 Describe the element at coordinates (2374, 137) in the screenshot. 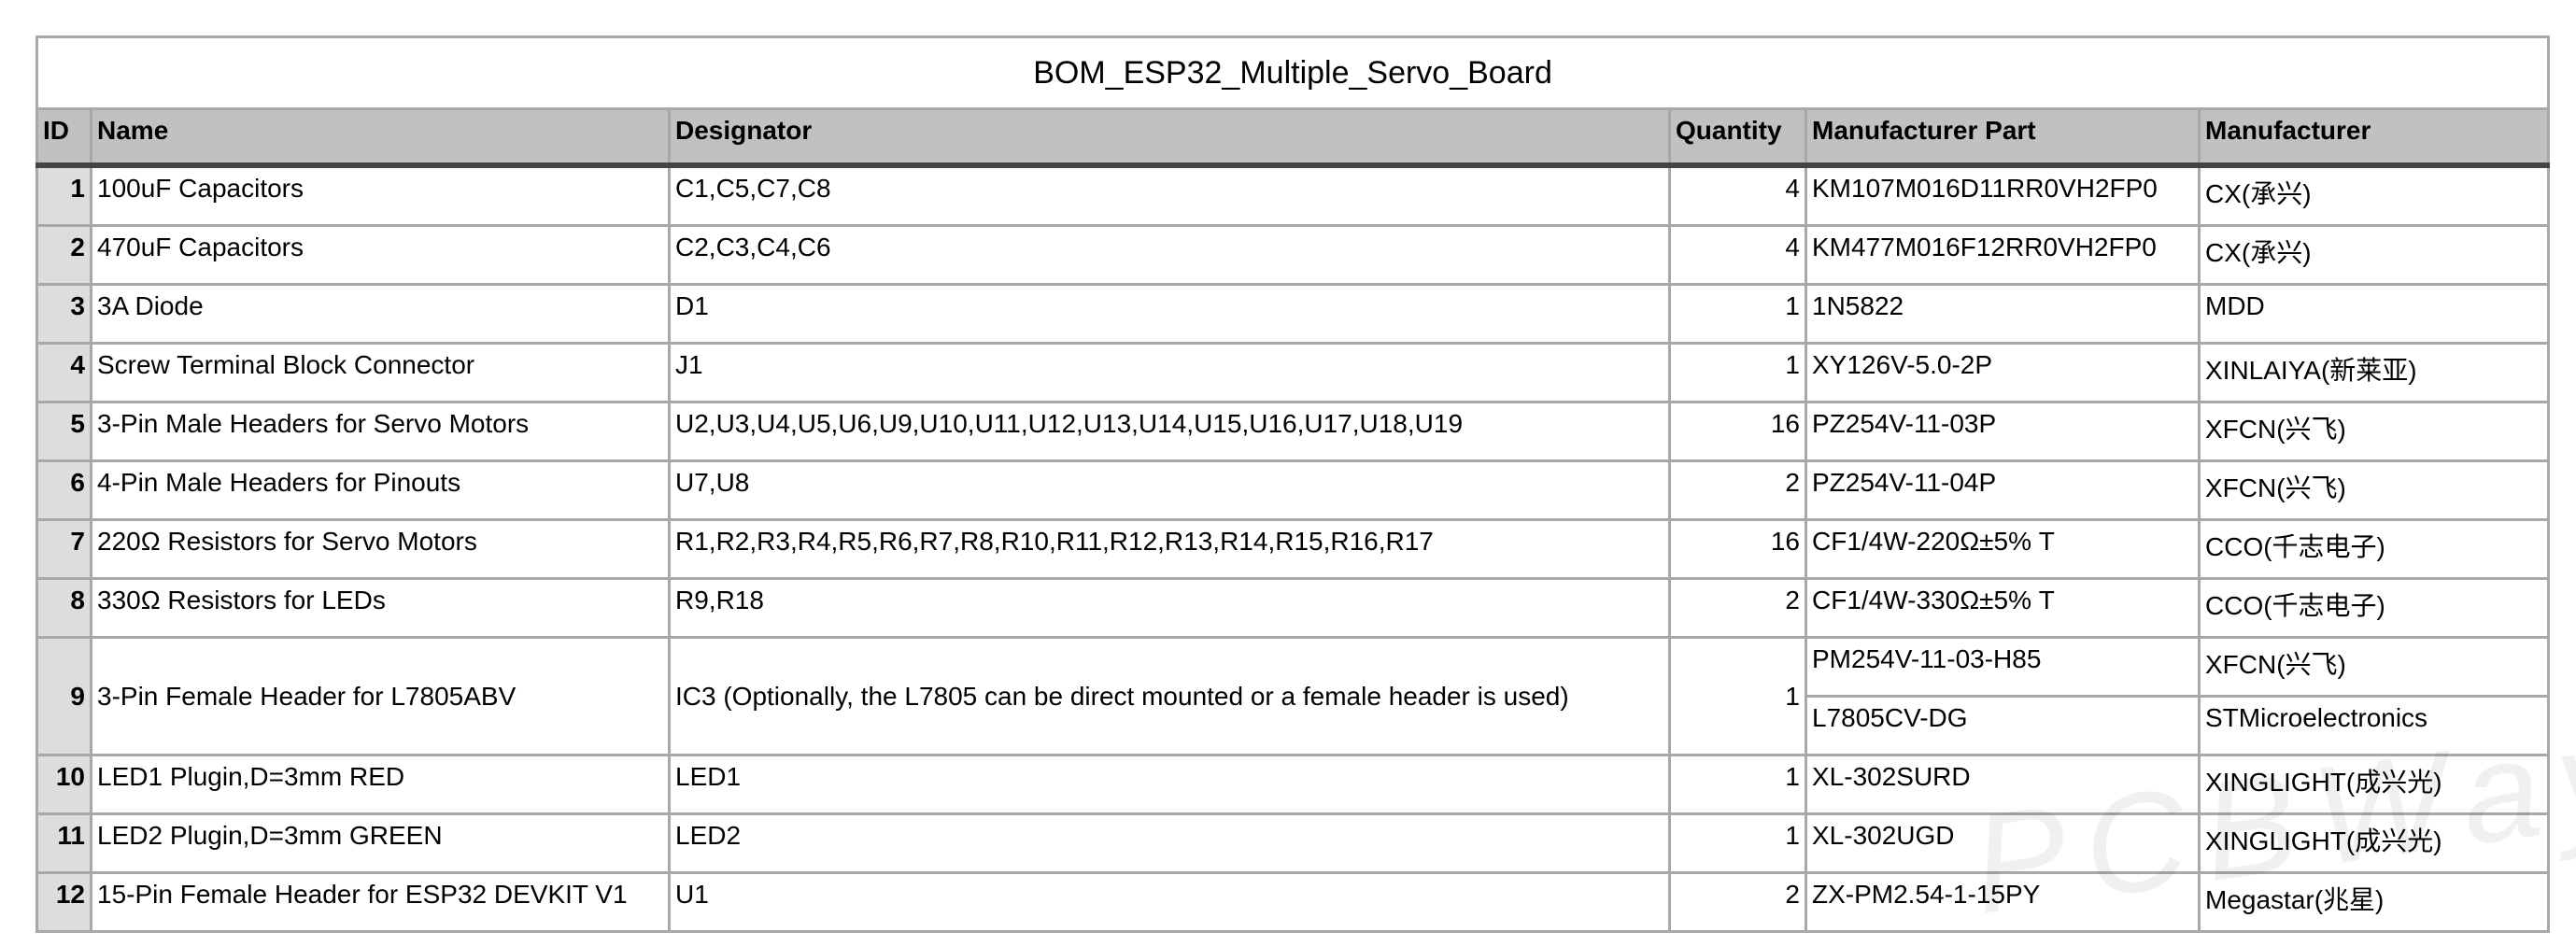

I see `col-header-manufacturer: Manufacturer` at that location.